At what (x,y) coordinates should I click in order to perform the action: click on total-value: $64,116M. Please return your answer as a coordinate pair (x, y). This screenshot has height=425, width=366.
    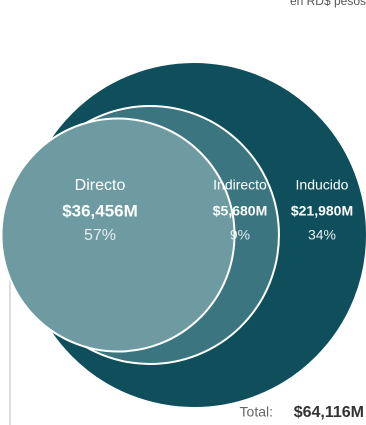
    Looking at the image, I should click on (329, 412).